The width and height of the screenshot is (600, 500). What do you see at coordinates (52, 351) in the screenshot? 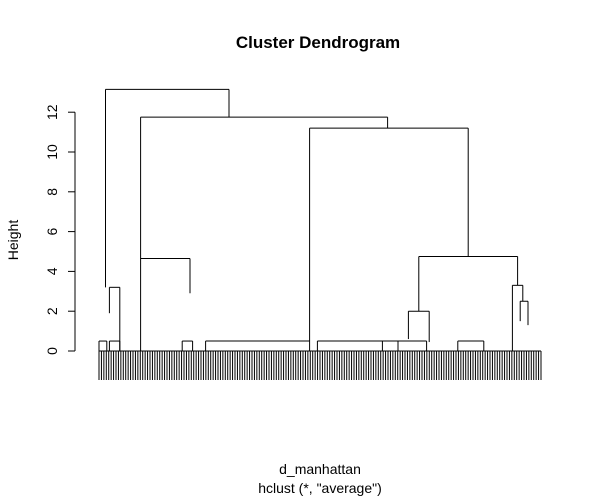
I see `y-tick-label: 0` at bounding box center [52, 351].